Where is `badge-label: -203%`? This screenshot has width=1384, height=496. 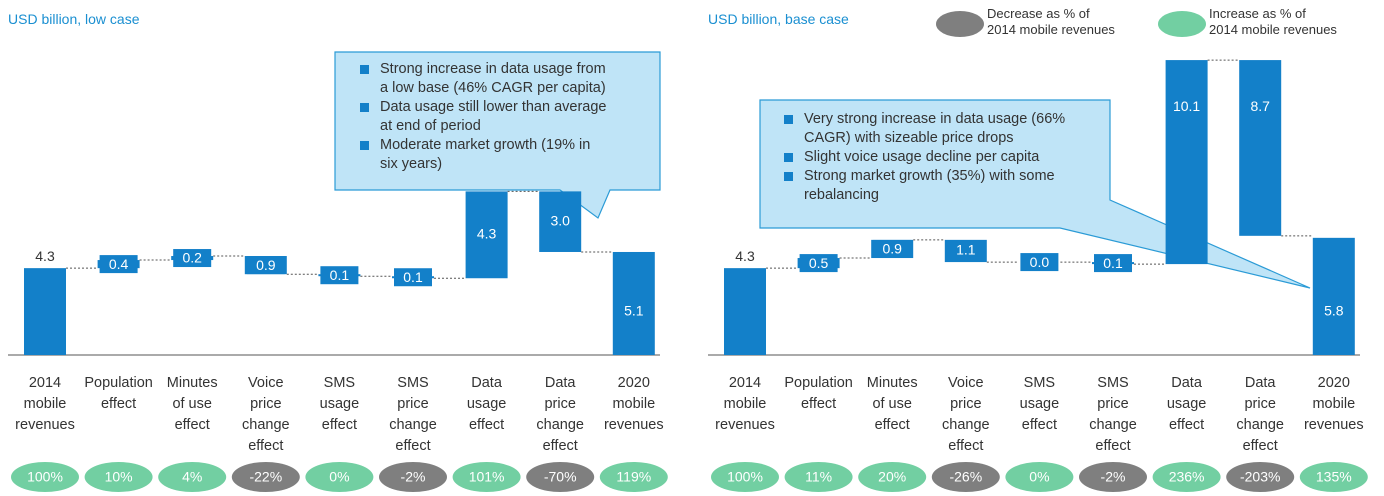
badge-label: -203% is located at coordinates (1260, 477).